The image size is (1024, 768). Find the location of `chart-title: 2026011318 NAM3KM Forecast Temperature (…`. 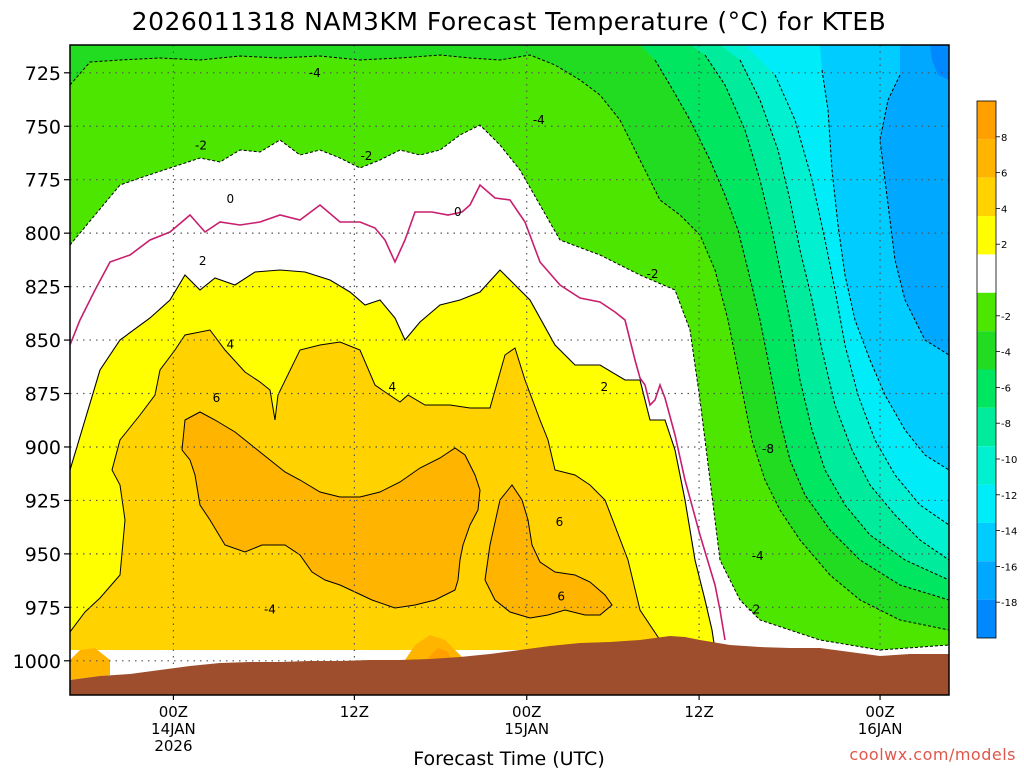

chart-title: 2026011318 NAM3KM Forecast Temperature (… is located at coordinates (509, 21).